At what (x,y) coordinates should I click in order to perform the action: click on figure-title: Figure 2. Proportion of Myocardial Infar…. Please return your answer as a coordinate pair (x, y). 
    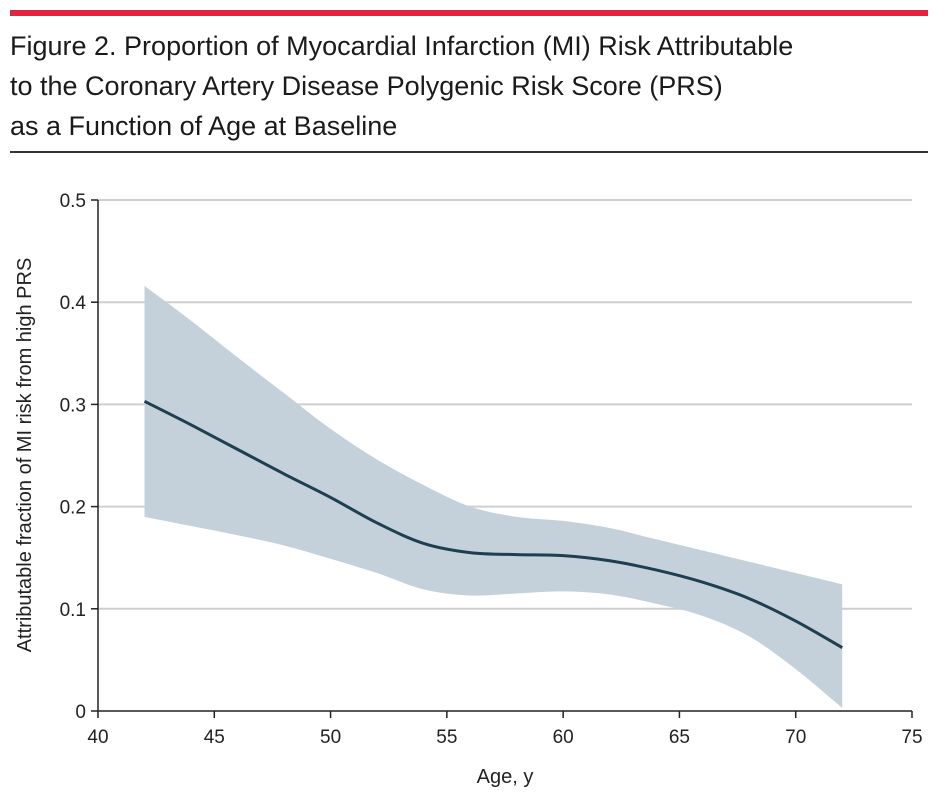
    Looking at the image, I should click on (460, 86).